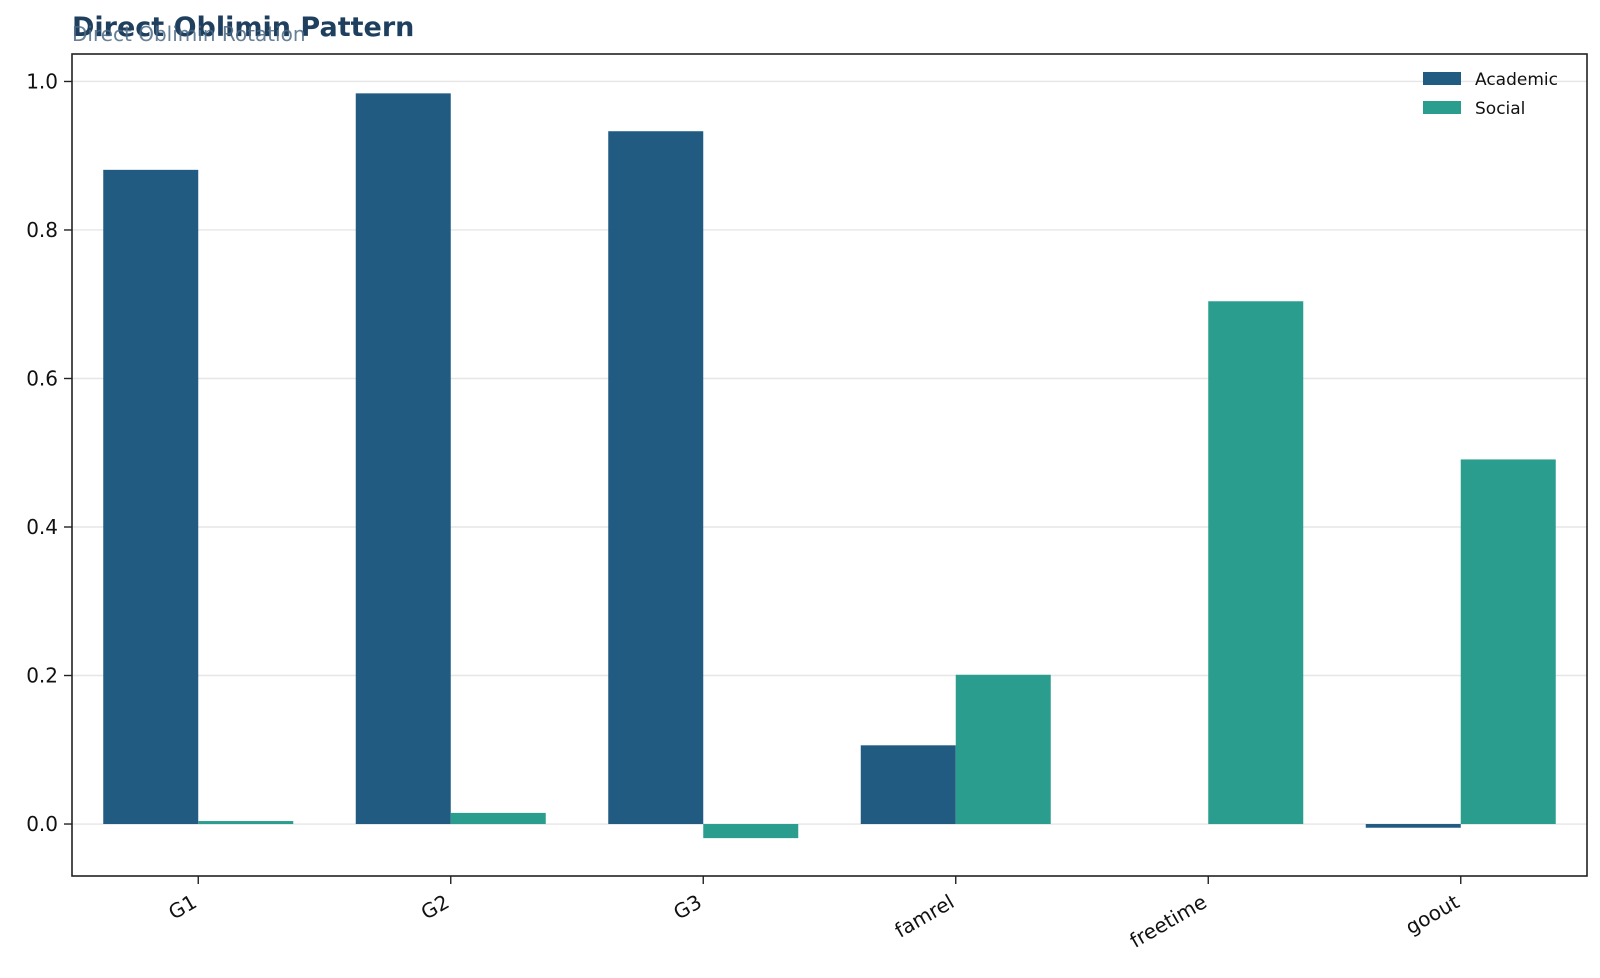 The image size is (1600, 978). I want to click on legend: Academic Social, so click(1490, 94).